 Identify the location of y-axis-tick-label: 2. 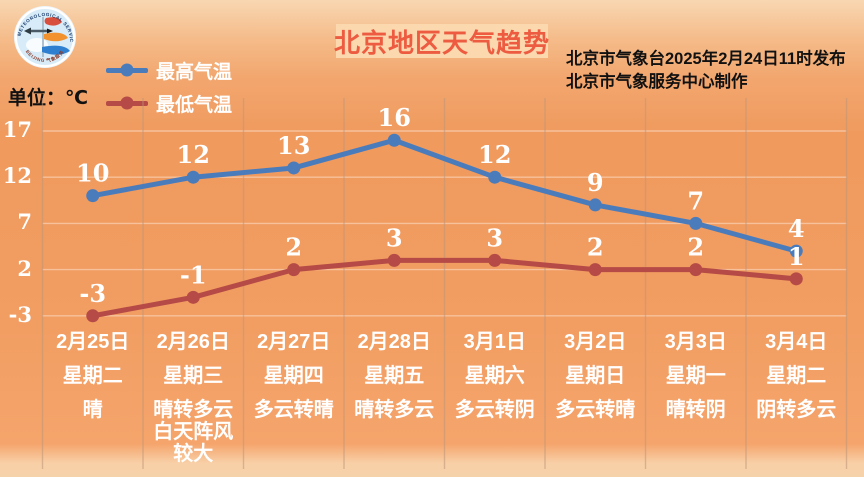
(24, 268).